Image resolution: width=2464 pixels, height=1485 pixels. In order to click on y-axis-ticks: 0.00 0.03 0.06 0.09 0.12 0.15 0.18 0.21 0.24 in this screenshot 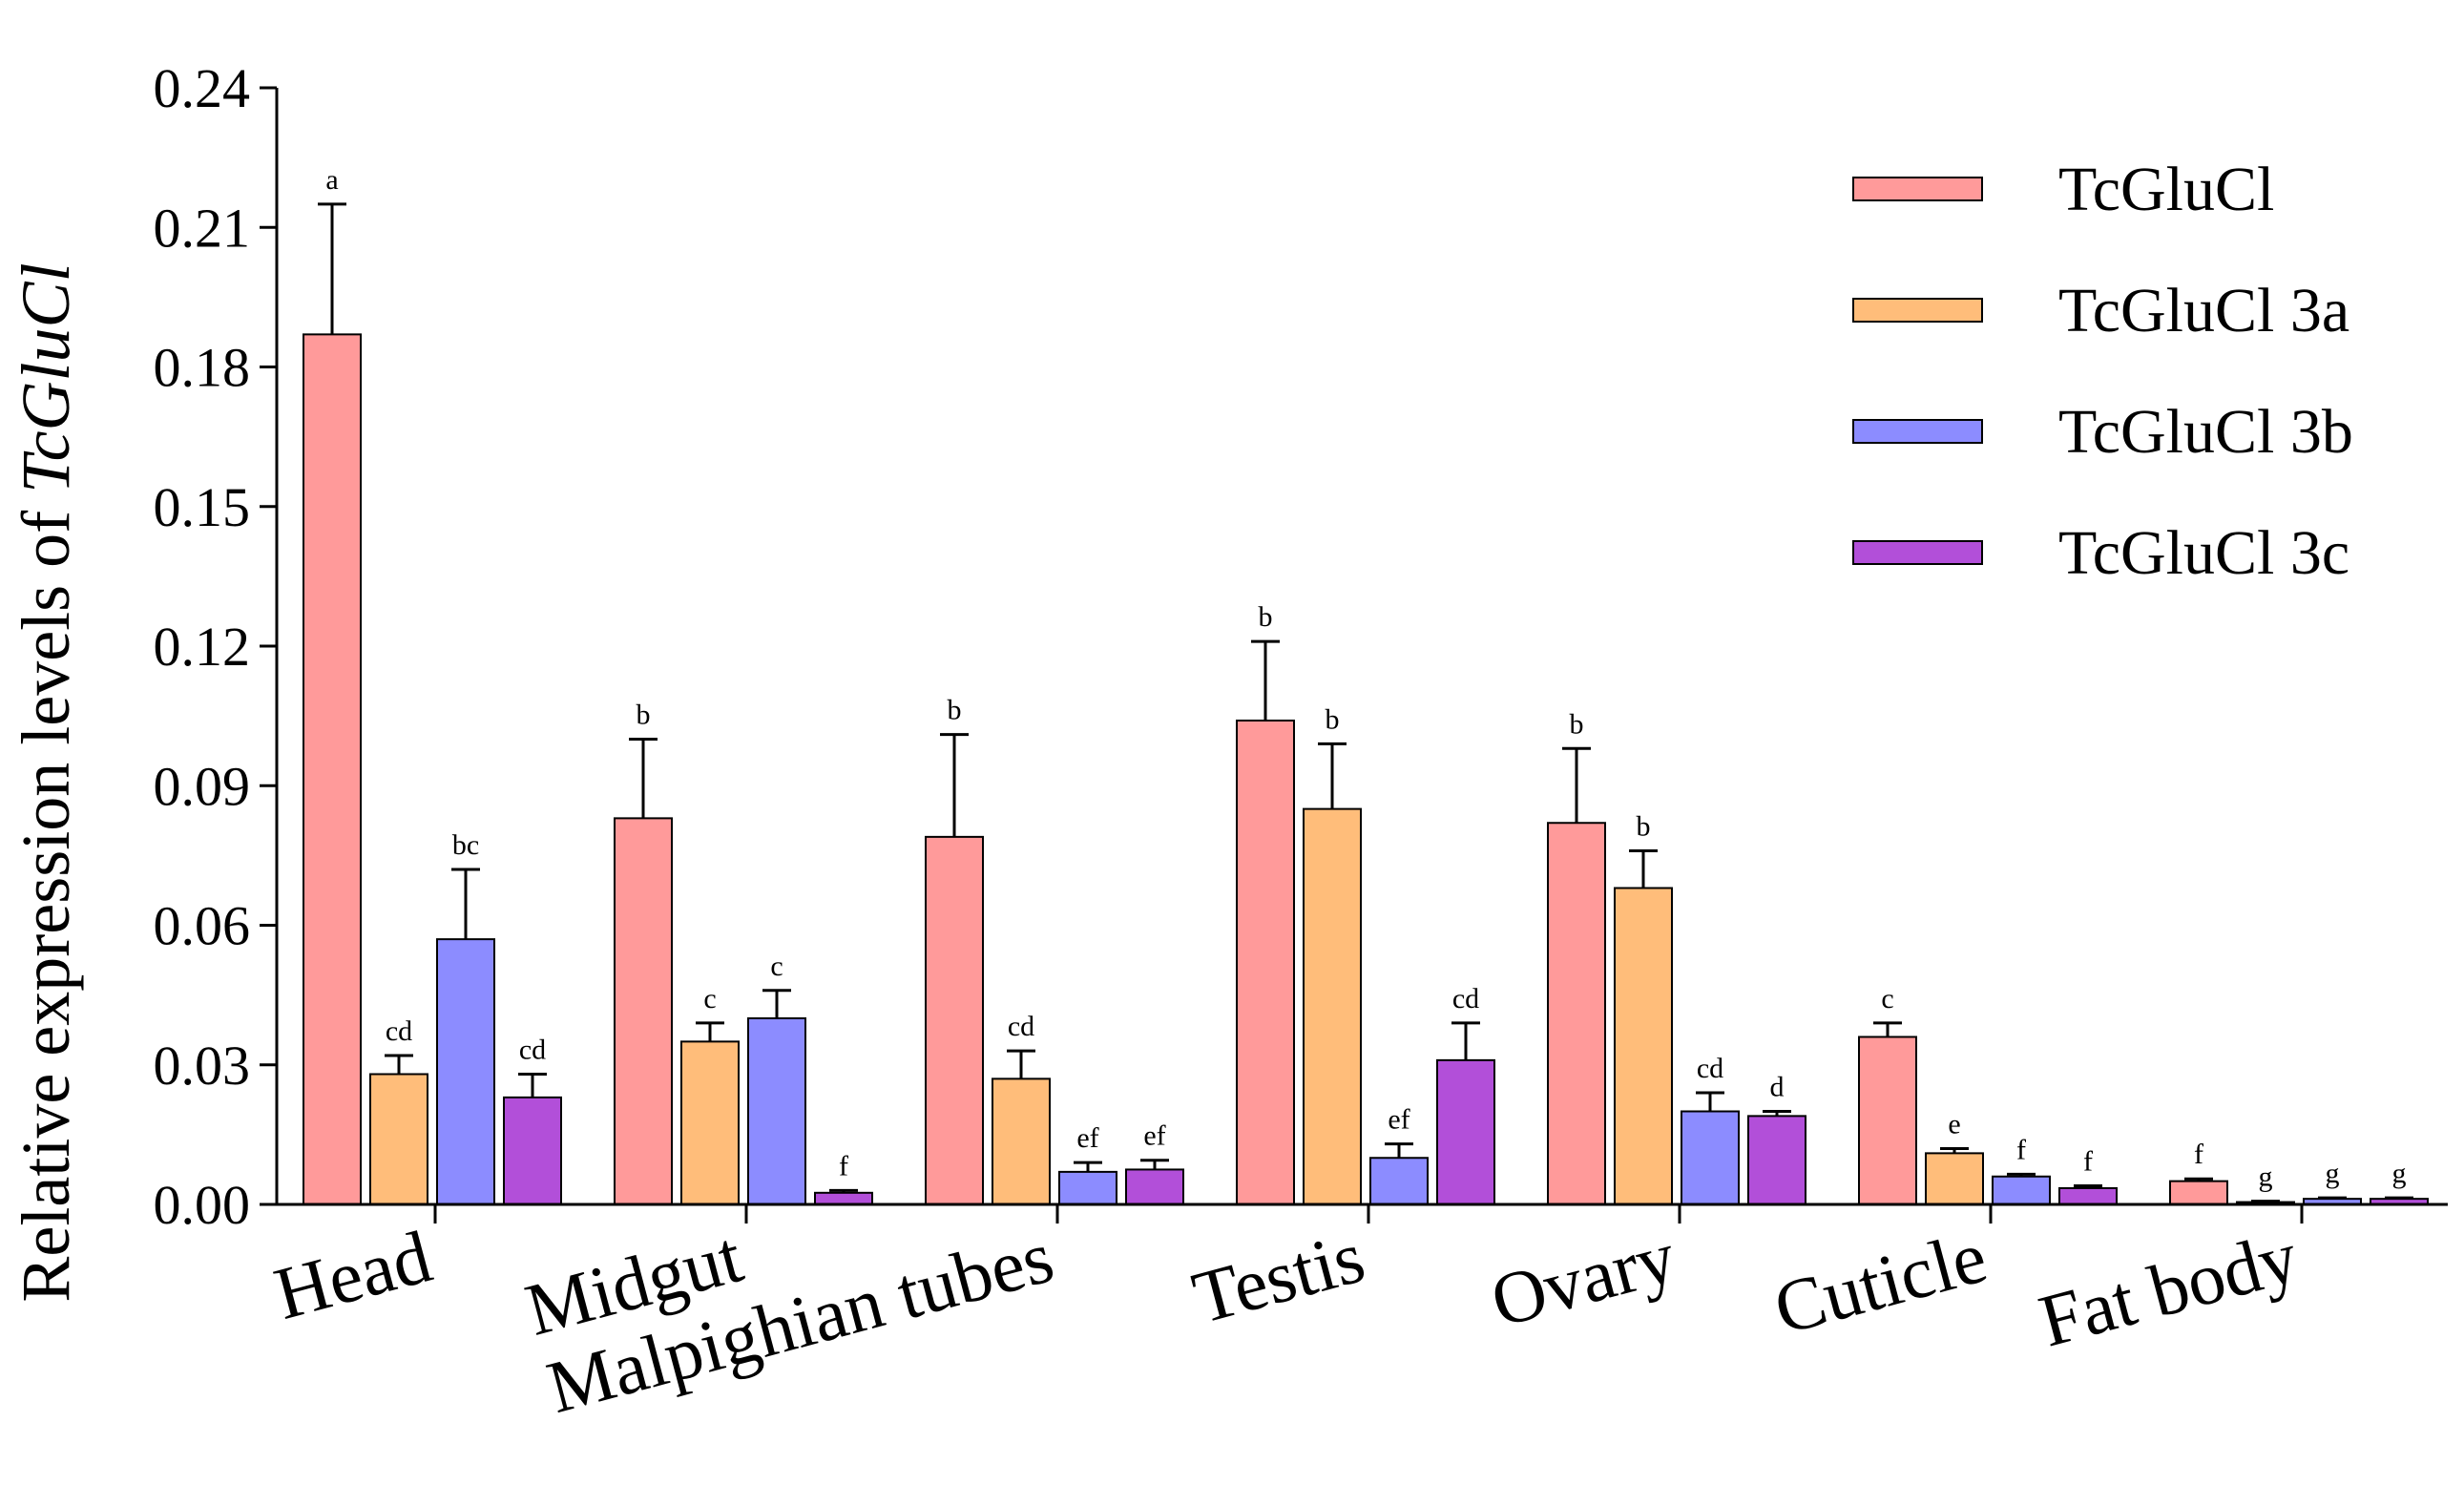, I will do `click(215, 646)`.